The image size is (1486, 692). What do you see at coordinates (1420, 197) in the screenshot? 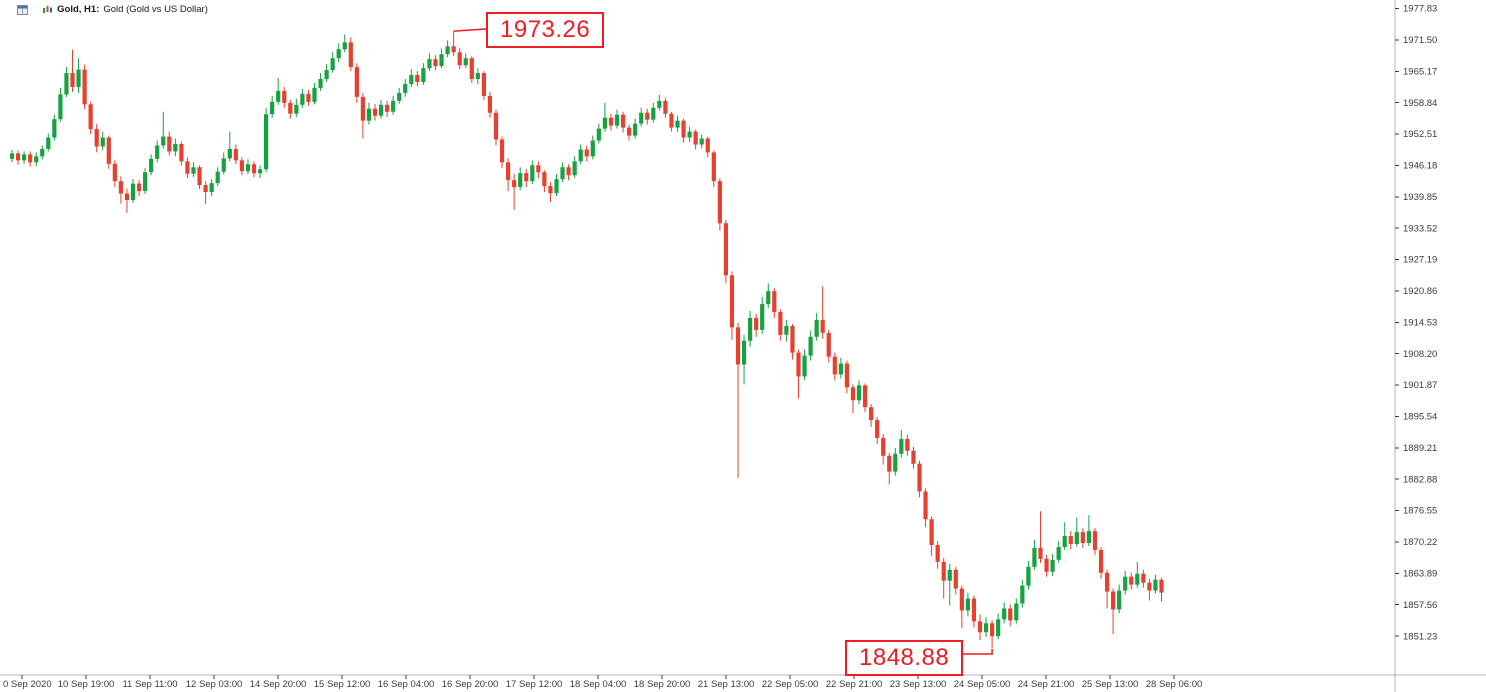
I see `svg-text: 1939.85` at bounding box center [1420, 197].